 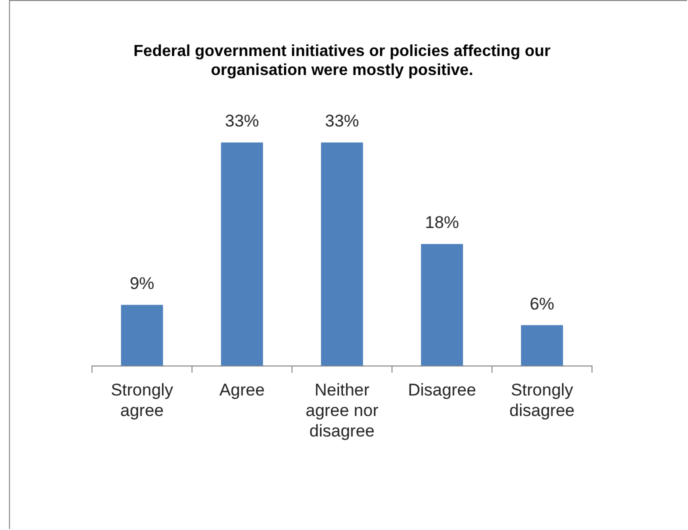 I want to click on chart-title: Federal government initiatives or policies affecting our organisation were mostly positive., so click(x=342, y=61).